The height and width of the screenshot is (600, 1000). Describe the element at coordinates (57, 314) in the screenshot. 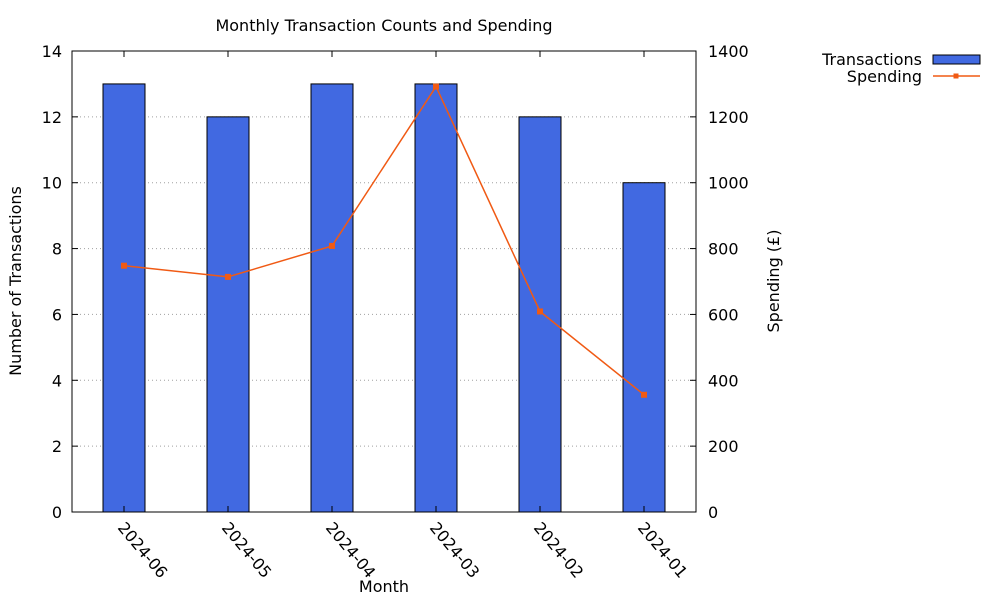

I see `y-tick-label: 6` at that location.